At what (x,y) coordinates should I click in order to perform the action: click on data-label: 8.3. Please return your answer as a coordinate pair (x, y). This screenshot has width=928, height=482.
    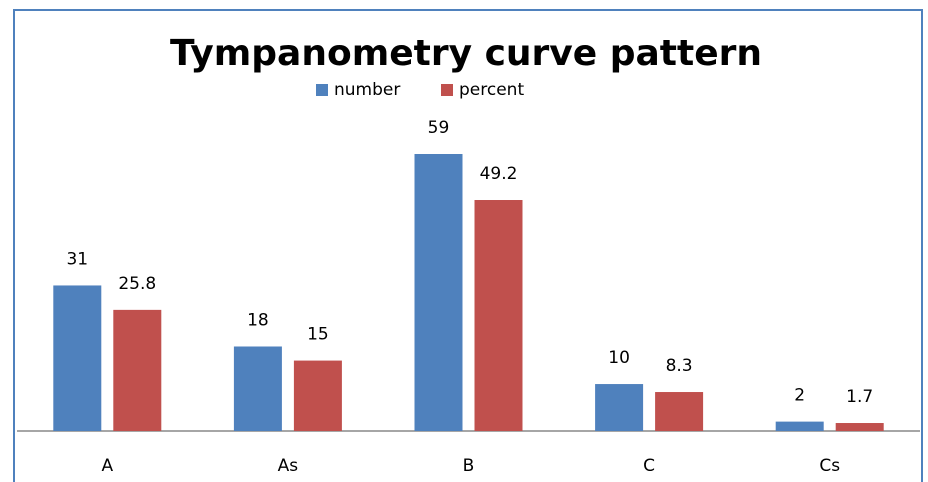
    Looking at the image, I should click on (679, 366).